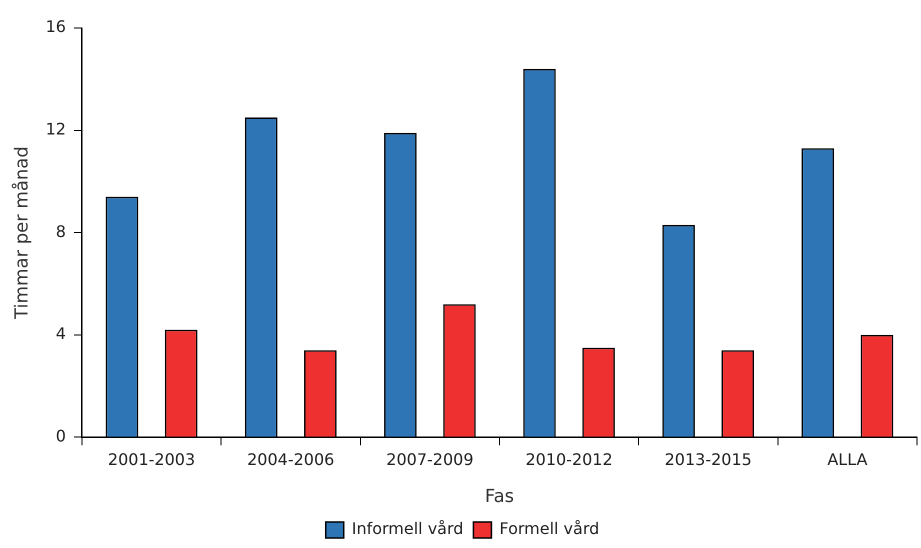 The height and width of the screenshot is (548, 921). What do you see at coordinates (56, 128) in the screenshot?
I see `y-tick-label: 12` at bounding box center [56, 128].